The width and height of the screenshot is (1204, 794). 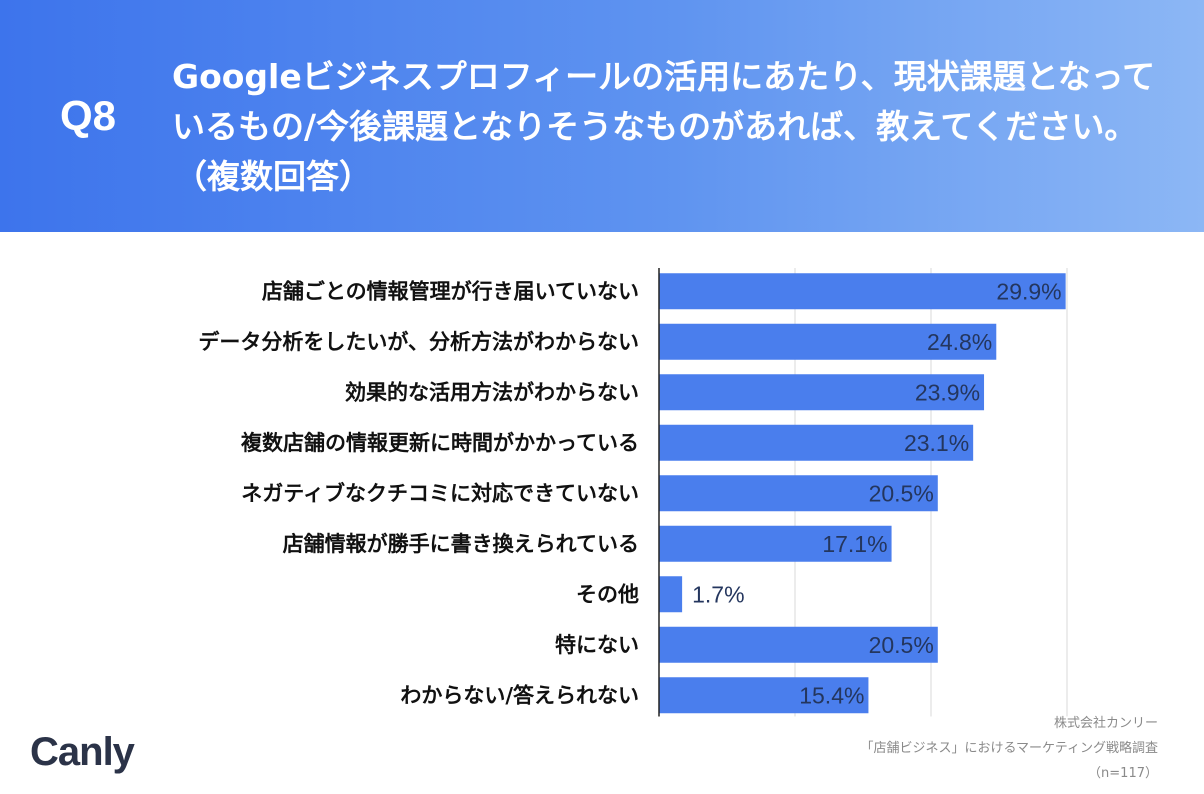 What do you see at coordinates (959, 342) in the screenshot?
I see `value-label: 24.8%` at bounding box center [959, 342].